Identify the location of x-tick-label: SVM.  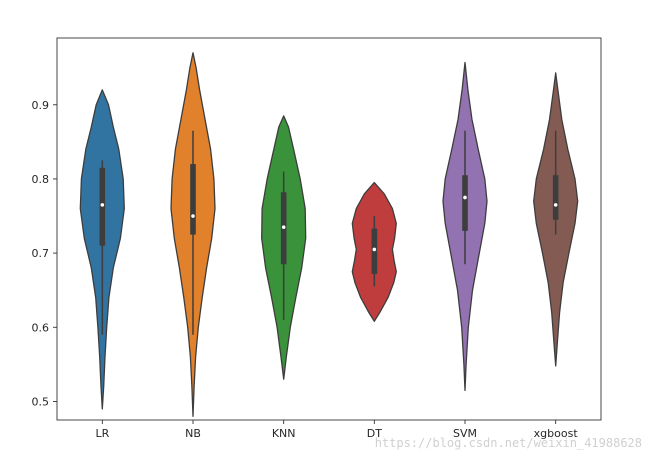
(465, 433).